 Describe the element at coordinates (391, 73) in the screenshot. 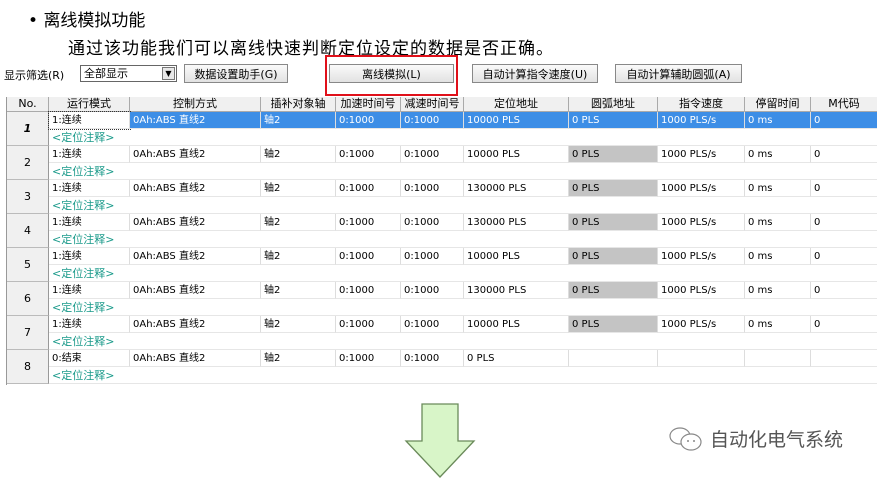

I see `offline-simulation-button: 离线模拟(L)` at that location.